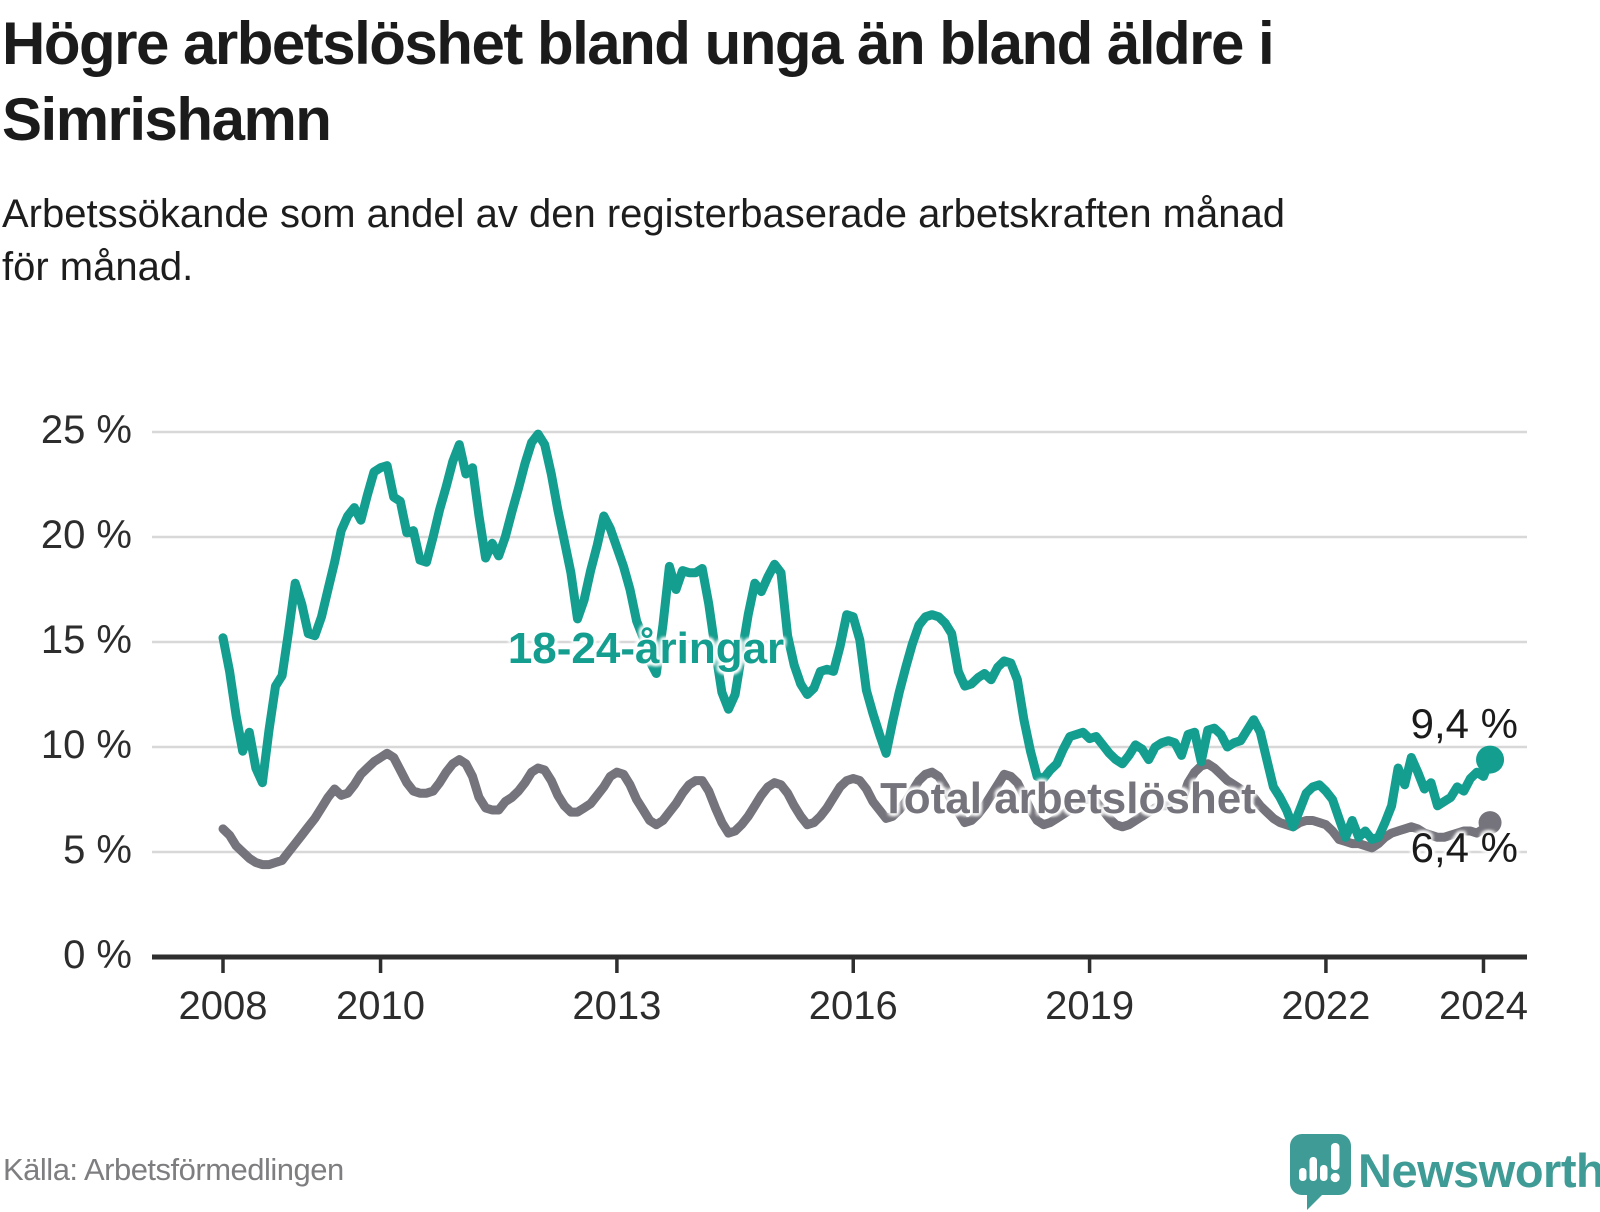  I want to click on series-label-total: Total arbetslöshet, so click(1068, 798).